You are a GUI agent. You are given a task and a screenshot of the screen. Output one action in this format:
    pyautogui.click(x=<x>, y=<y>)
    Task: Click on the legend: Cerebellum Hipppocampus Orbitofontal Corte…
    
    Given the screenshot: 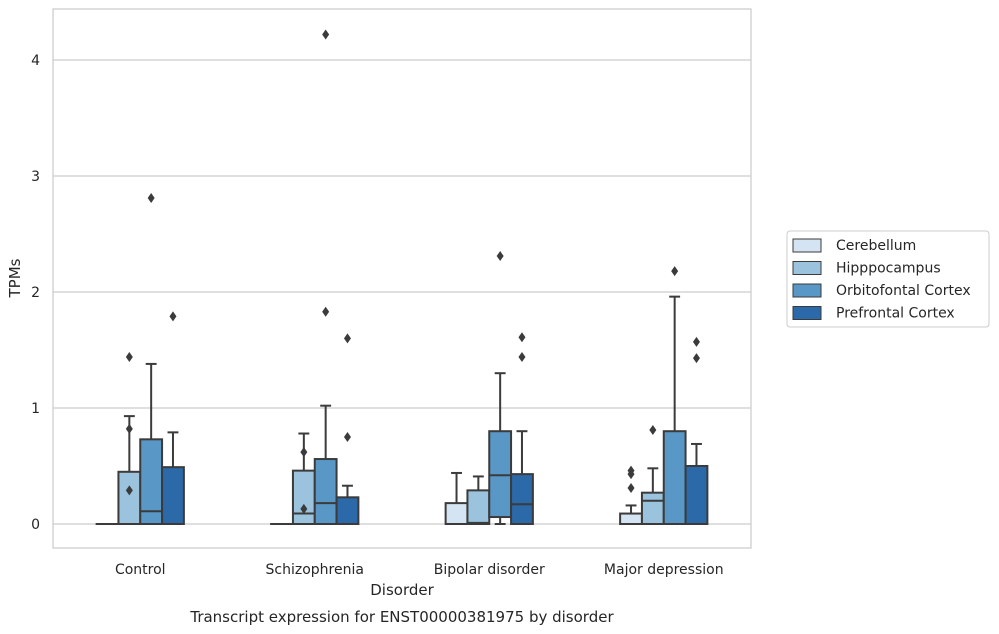 What is the action you would take?
    pyautogui.click(x=888, y=279)
    